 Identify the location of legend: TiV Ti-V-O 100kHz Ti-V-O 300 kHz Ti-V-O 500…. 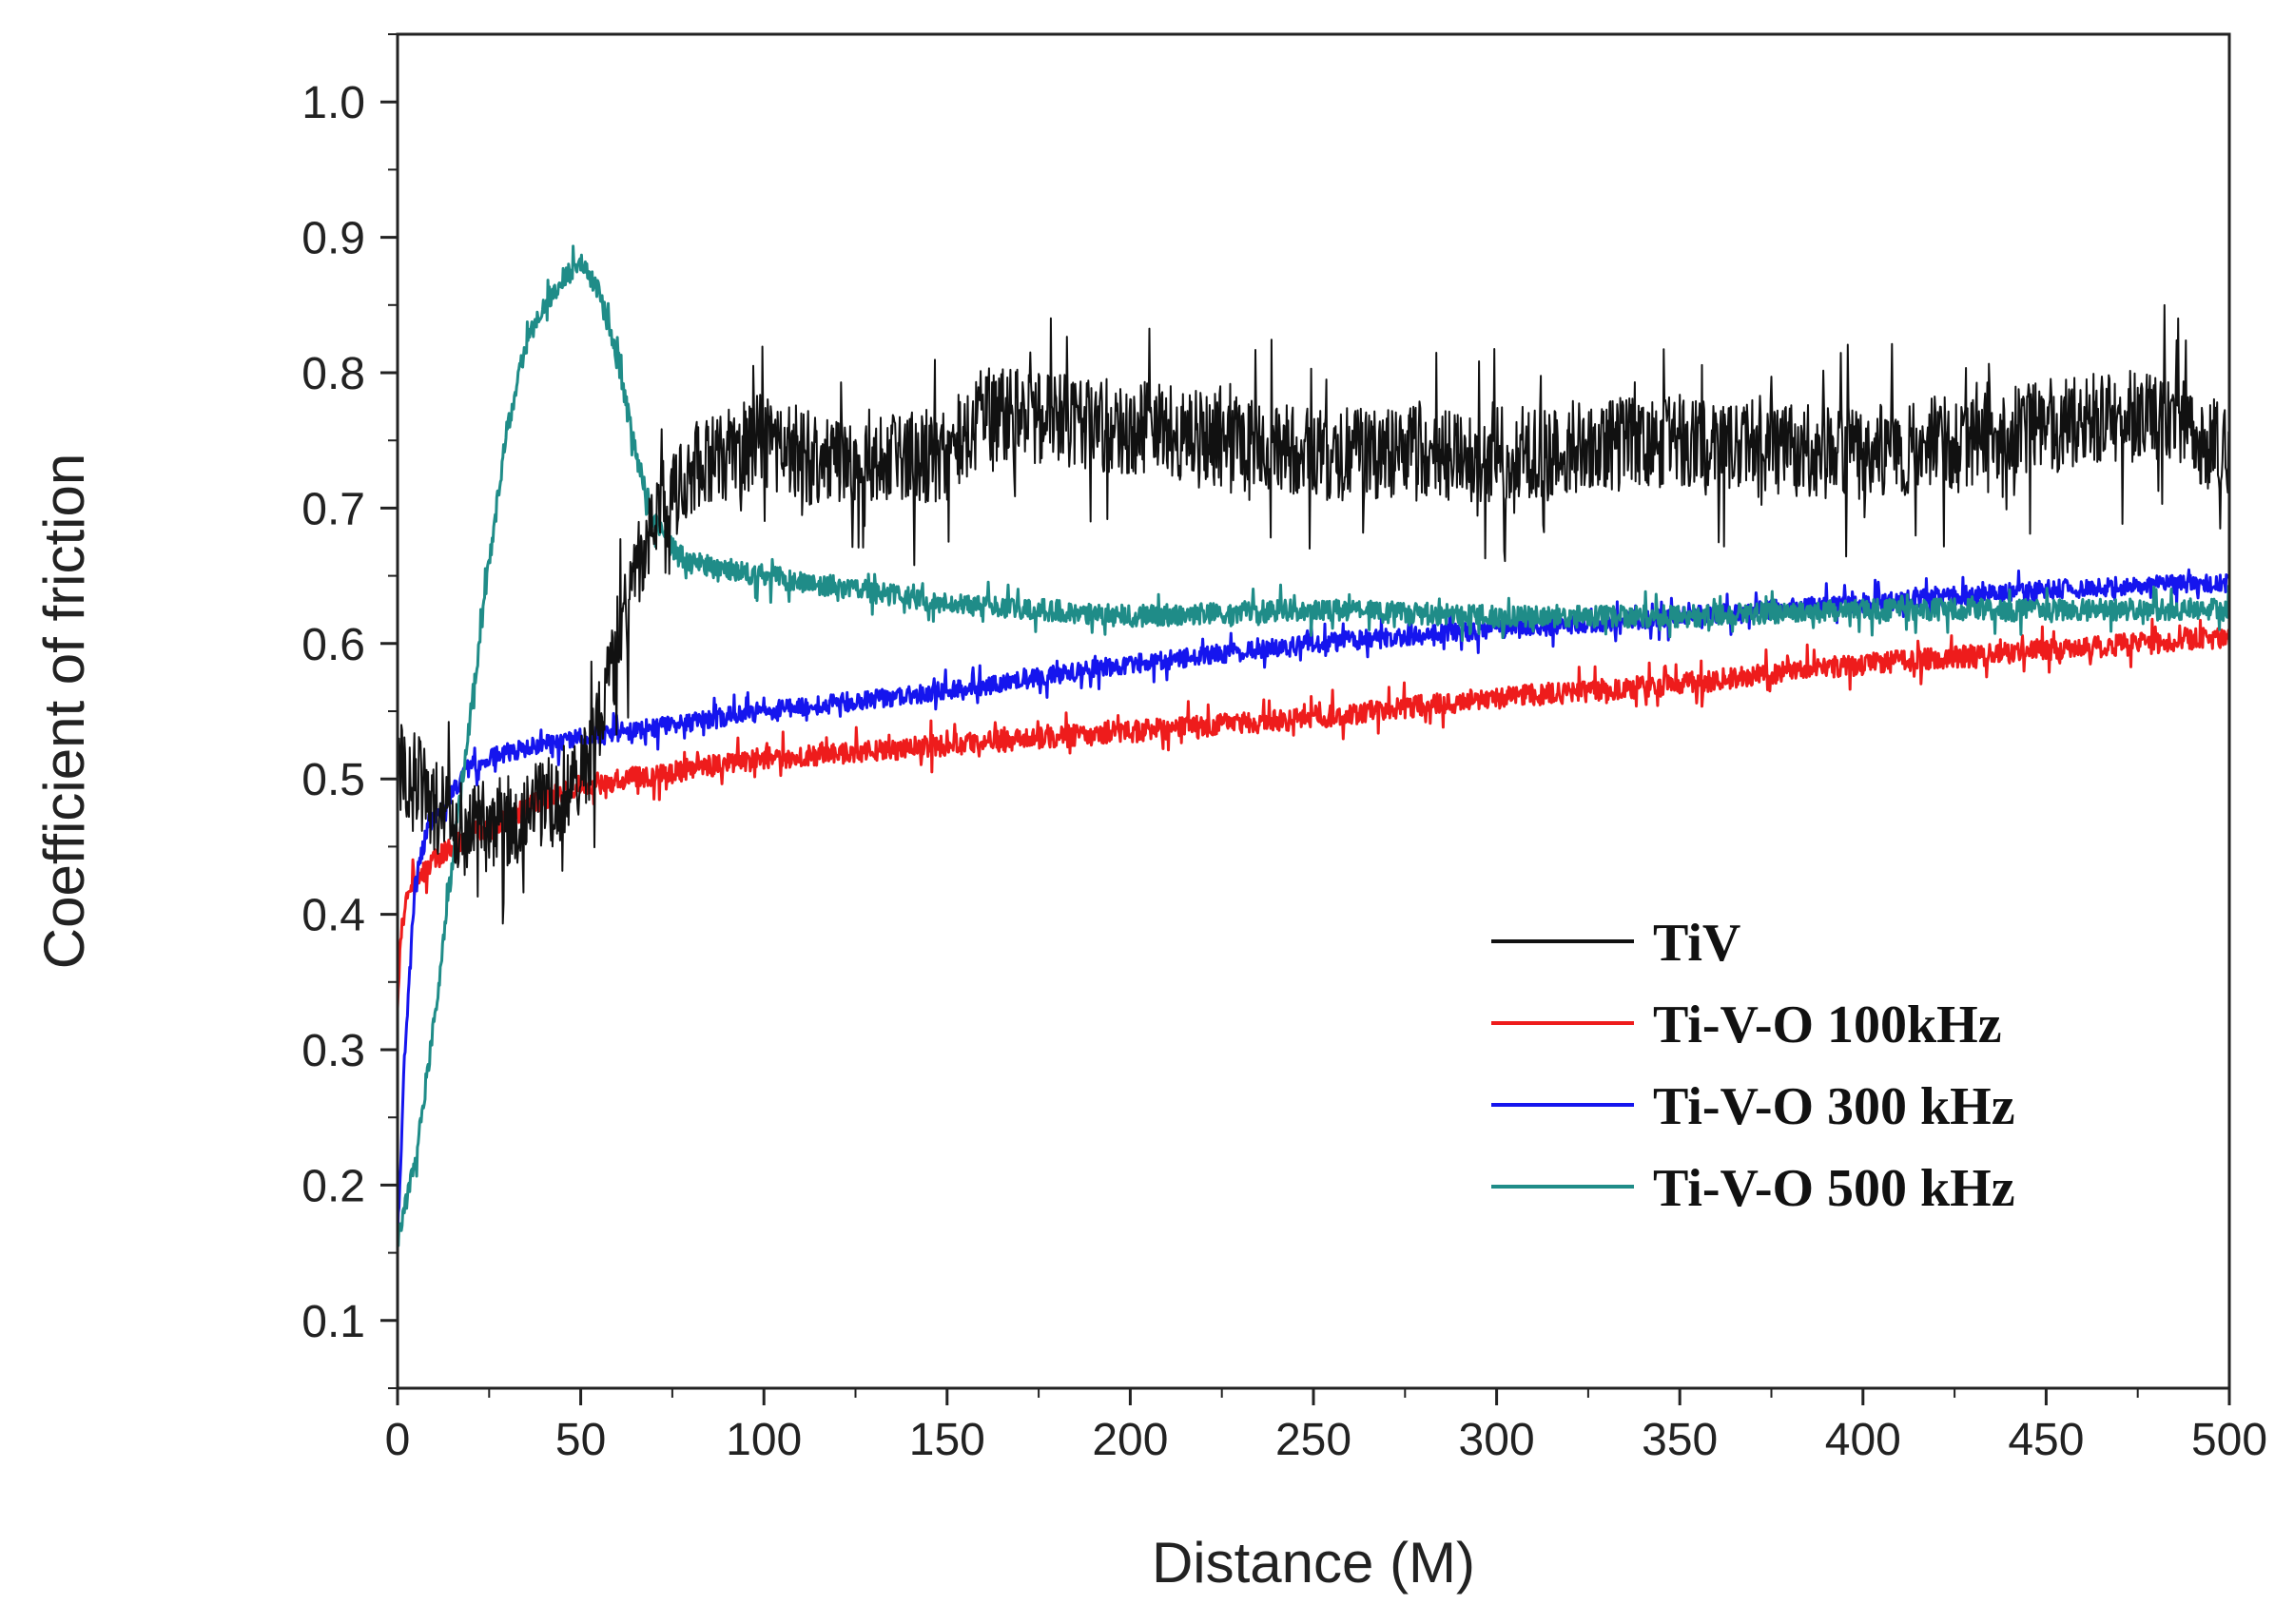
(1753, 1066).